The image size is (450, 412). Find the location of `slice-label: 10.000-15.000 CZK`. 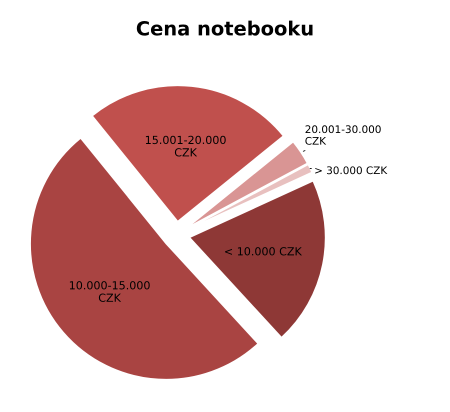

slice-label: 10.000-15.000 CZK is located at coordinates (110, 291).